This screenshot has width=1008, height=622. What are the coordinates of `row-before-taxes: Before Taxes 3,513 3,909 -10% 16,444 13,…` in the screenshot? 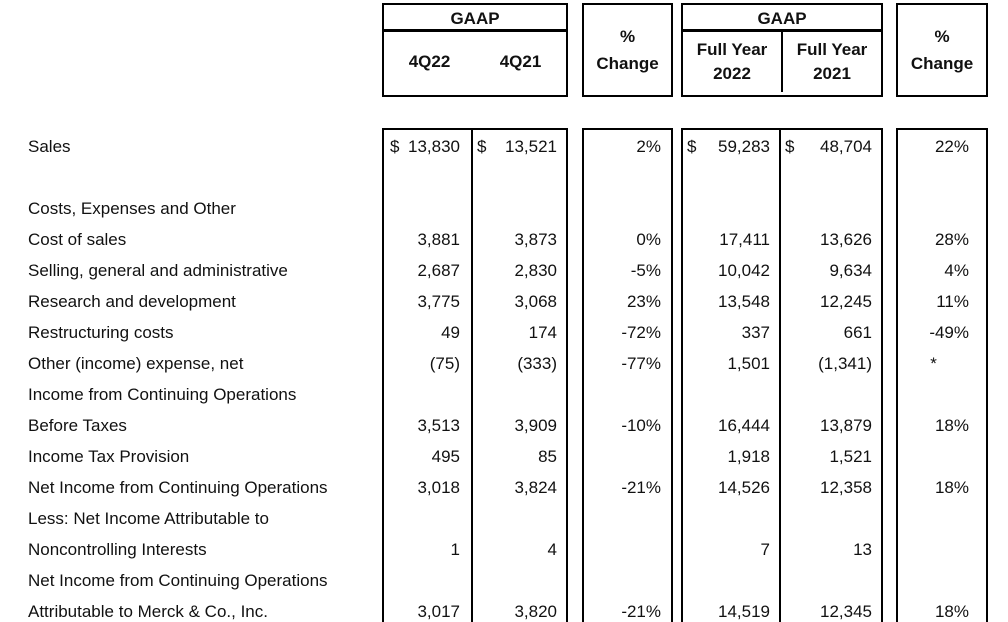 It's located at (504, 425).